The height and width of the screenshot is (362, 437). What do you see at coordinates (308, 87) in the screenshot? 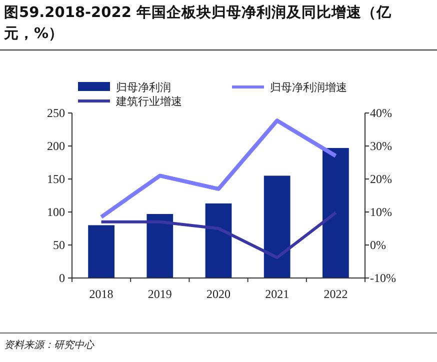
I see `legend-label: 归母净利润增速` at bounding box center [308, 87].